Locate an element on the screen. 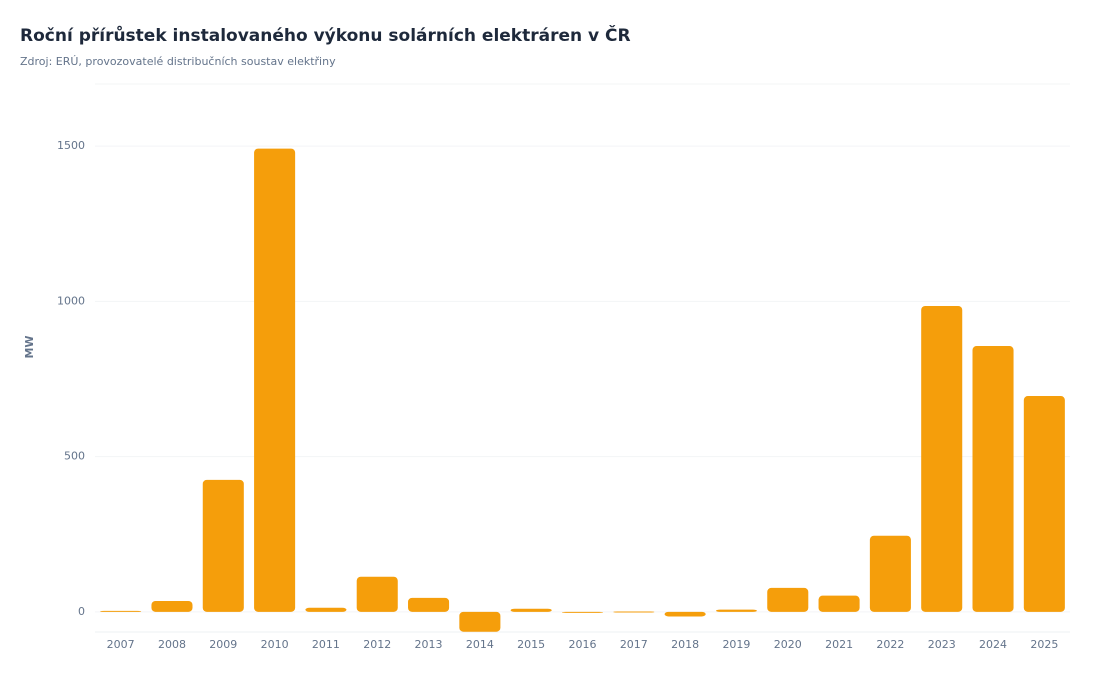  x-tick-label: 2009 is located at coordinates (223, 644).